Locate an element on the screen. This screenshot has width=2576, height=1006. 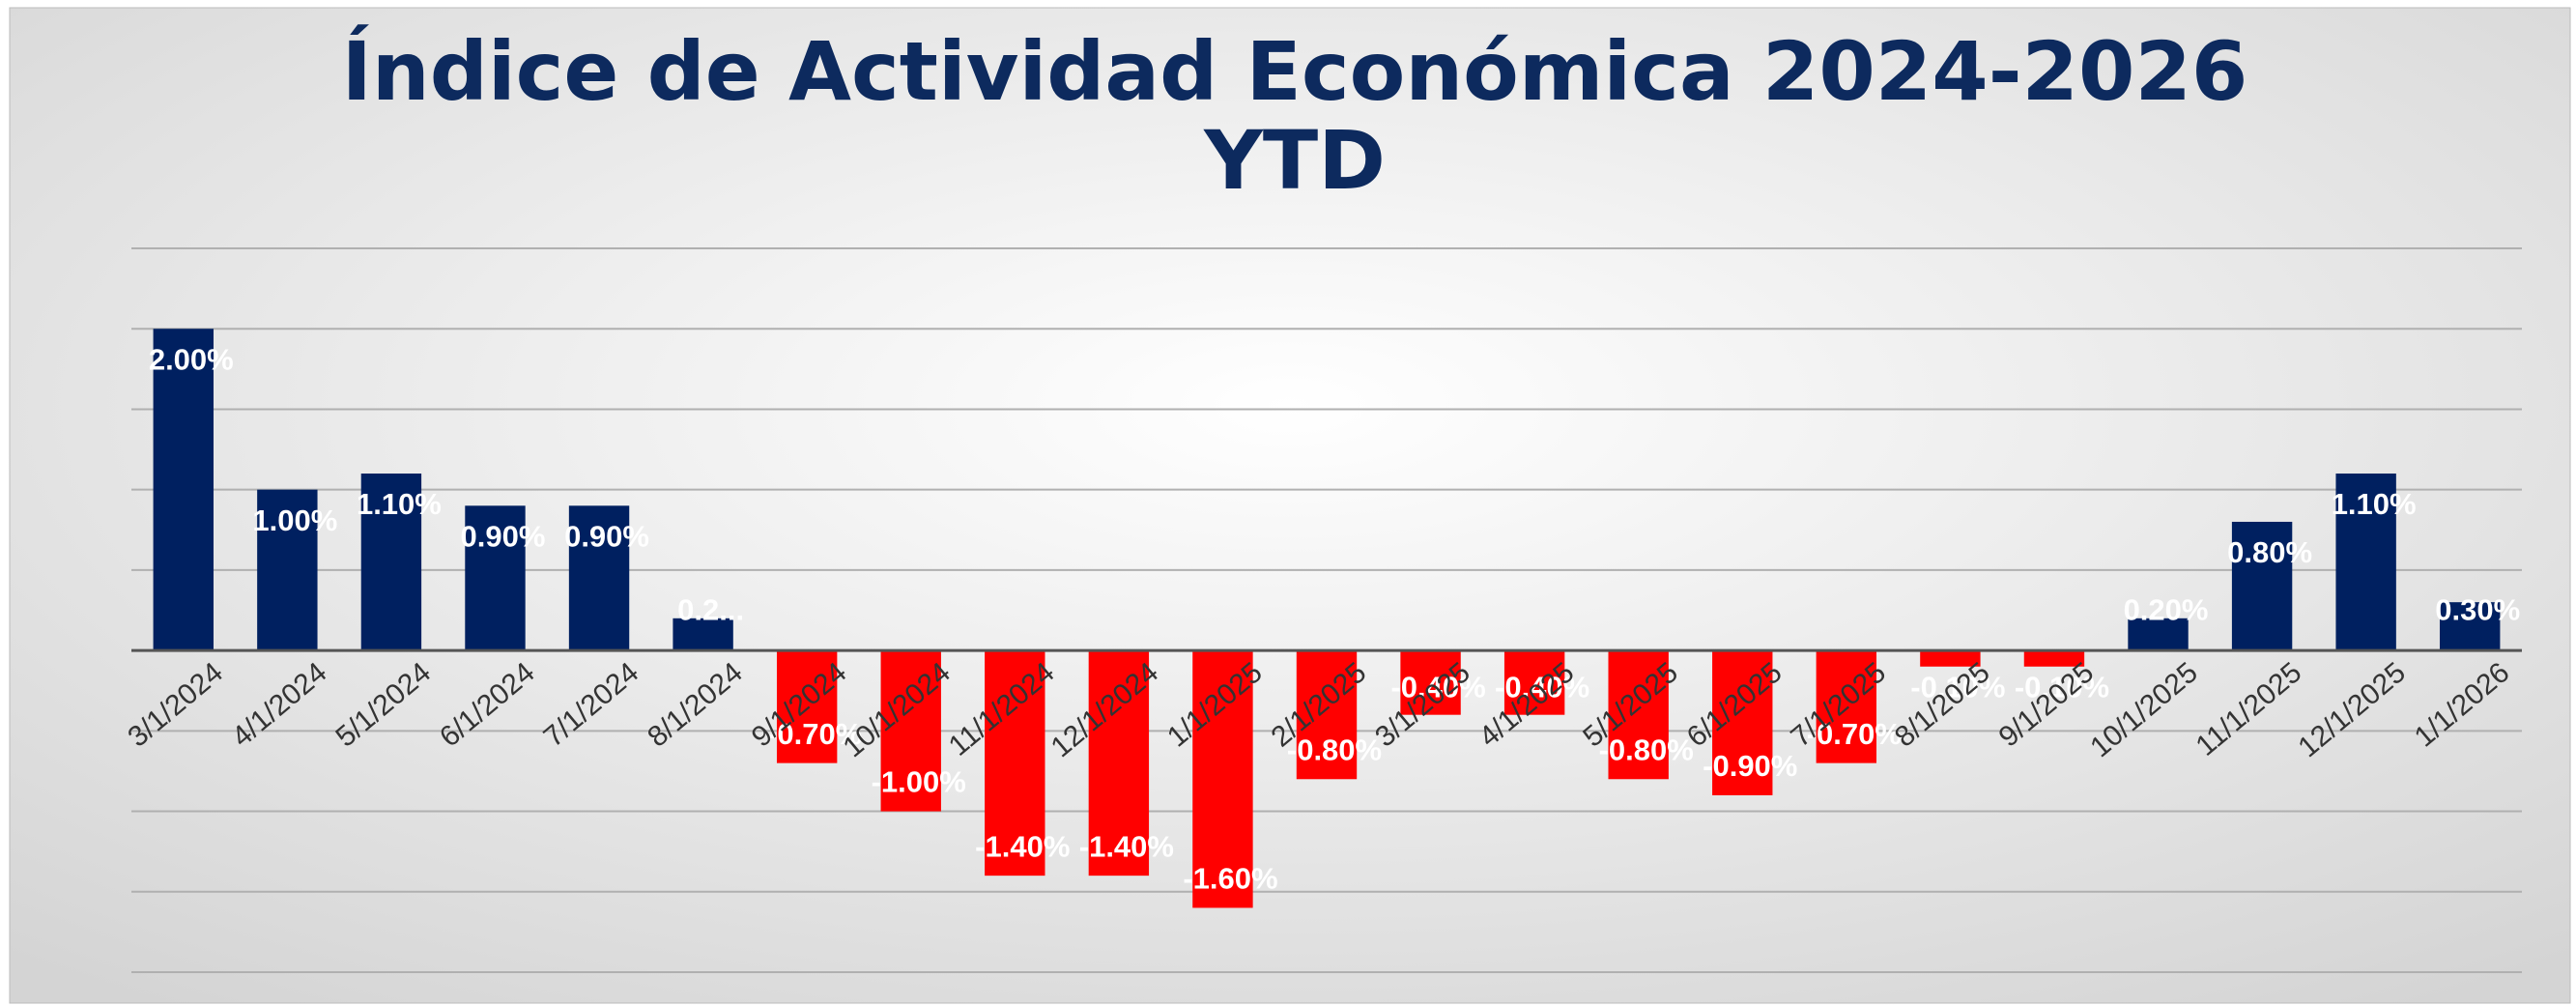
data-label: 2.00% is located at coordinates (192, 359).